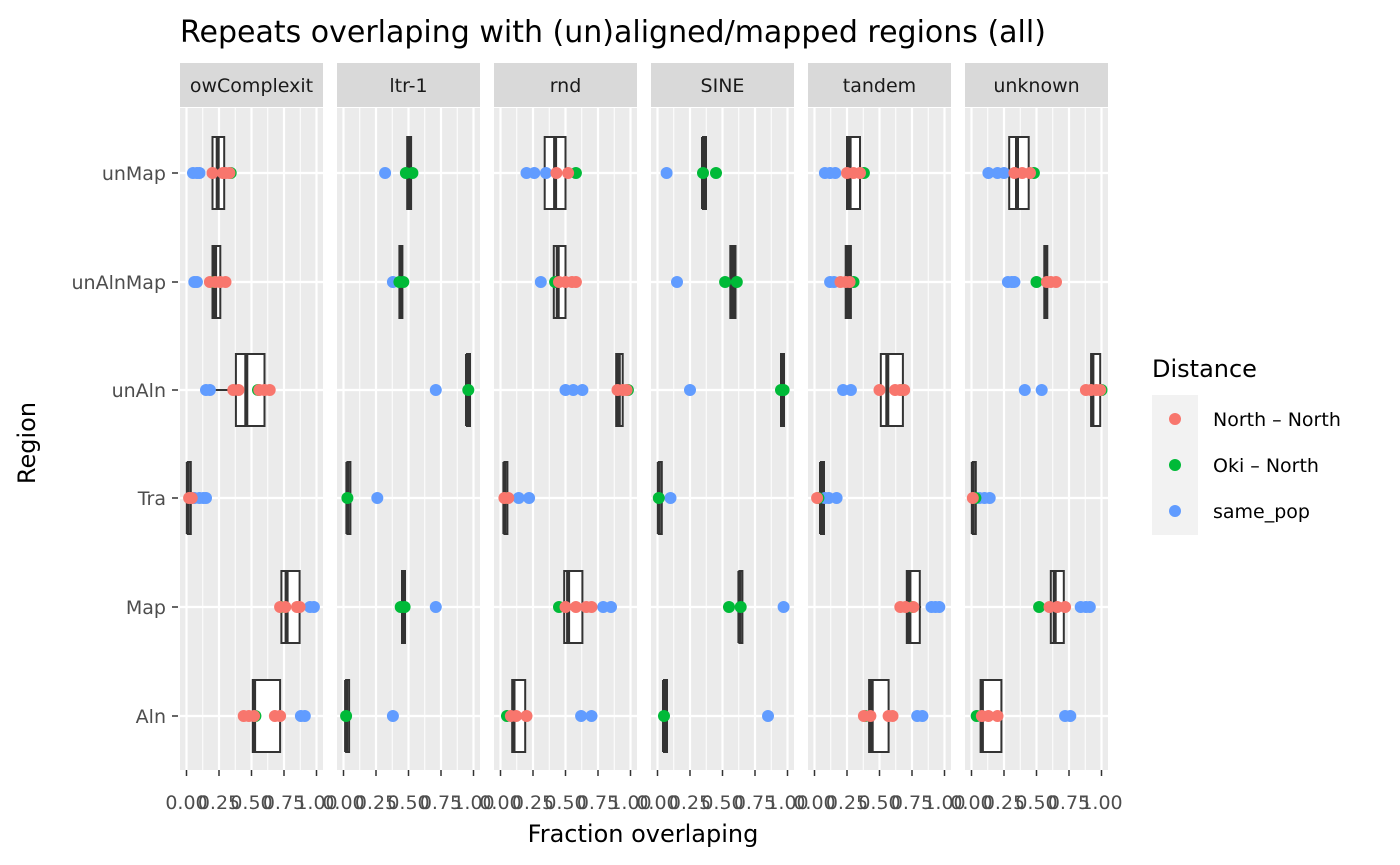 This screenshot has width=1400, height=865. What do you see at coordinates (1277, 420) in the screenshot?
I see `legend-label: North – North` at bounding box center [1277, 420].